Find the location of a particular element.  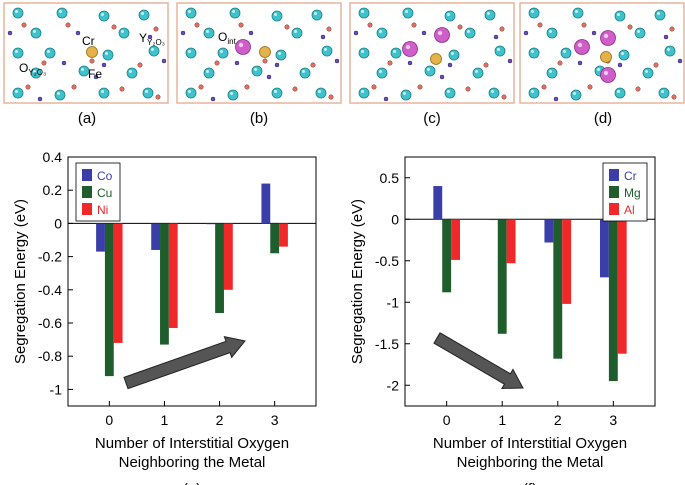

panel-label-d: (d) is located at coordinates (603, 118).